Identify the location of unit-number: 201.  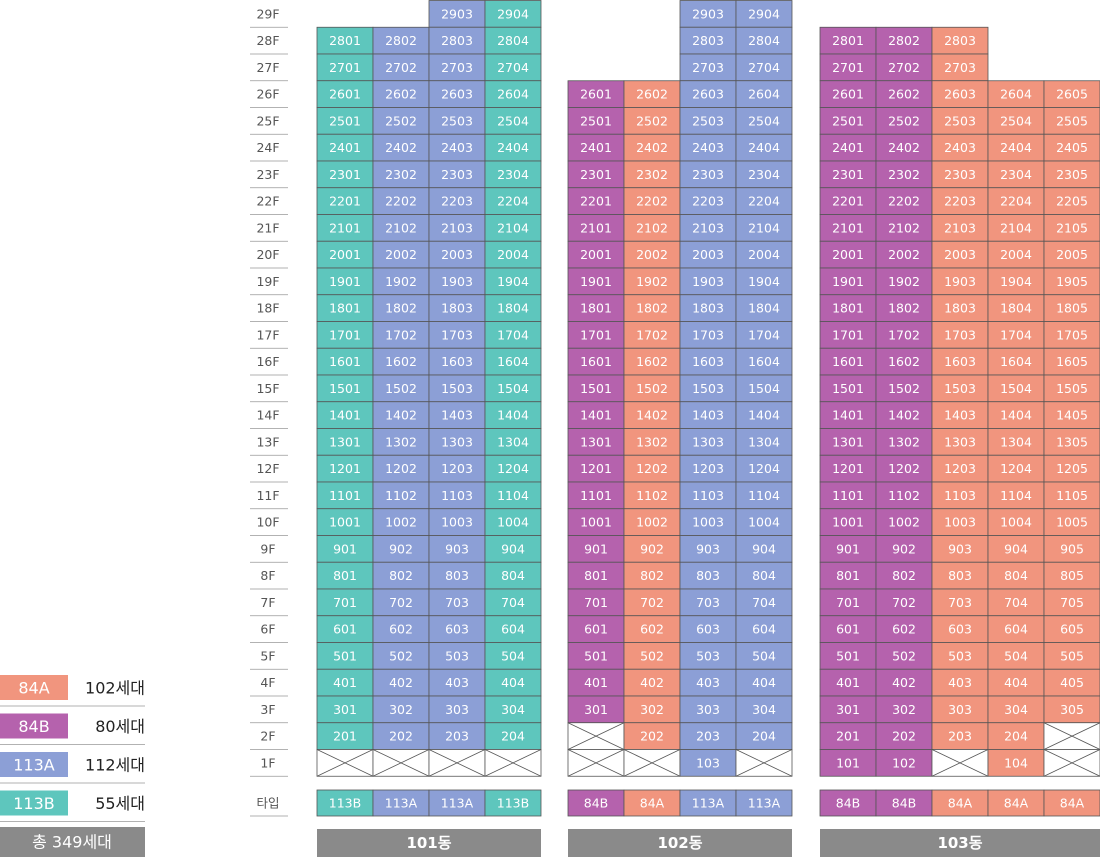
(345, 736).